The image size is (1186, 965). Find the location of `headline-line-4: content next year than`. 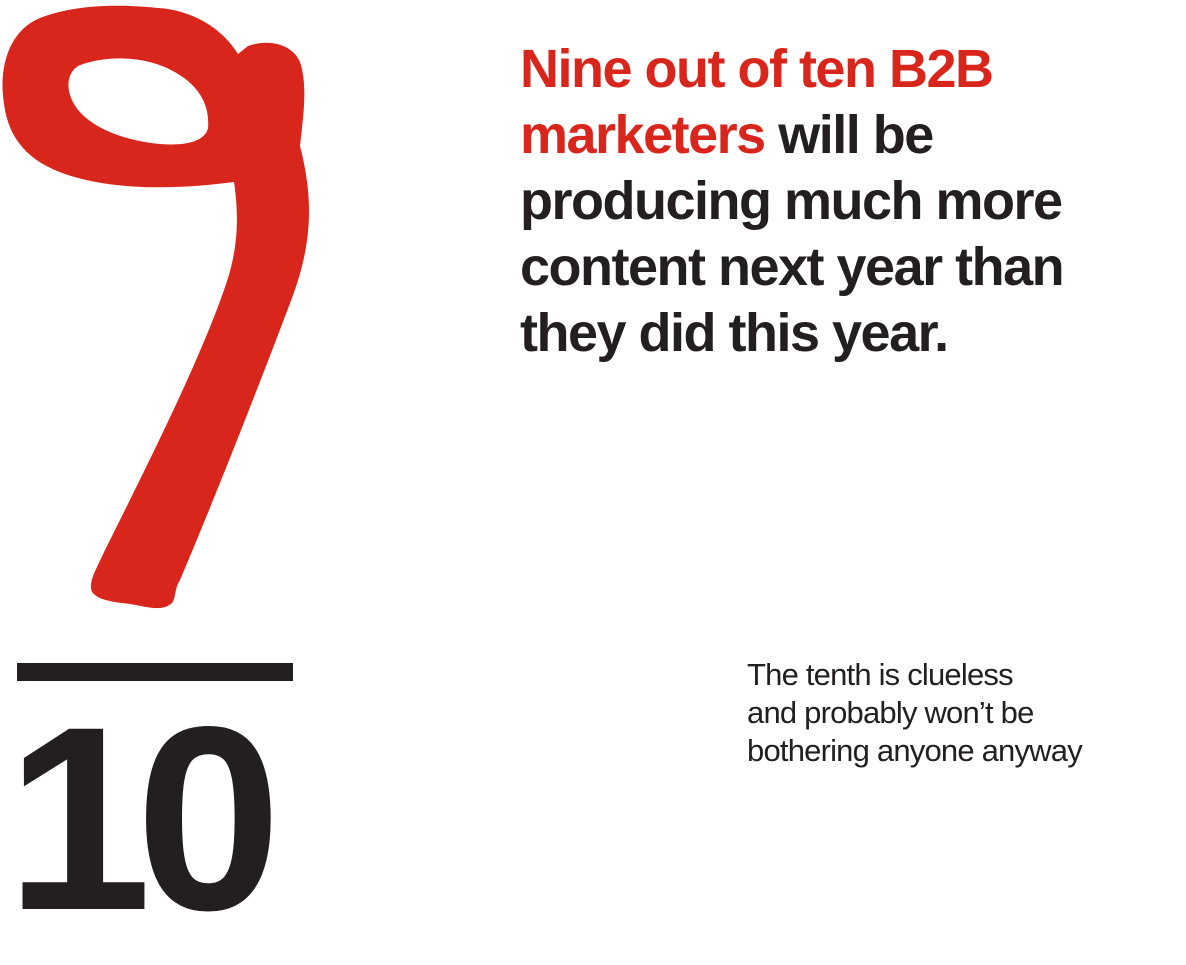

headline-line-4: content next year than is located at coordinates (853, 267).